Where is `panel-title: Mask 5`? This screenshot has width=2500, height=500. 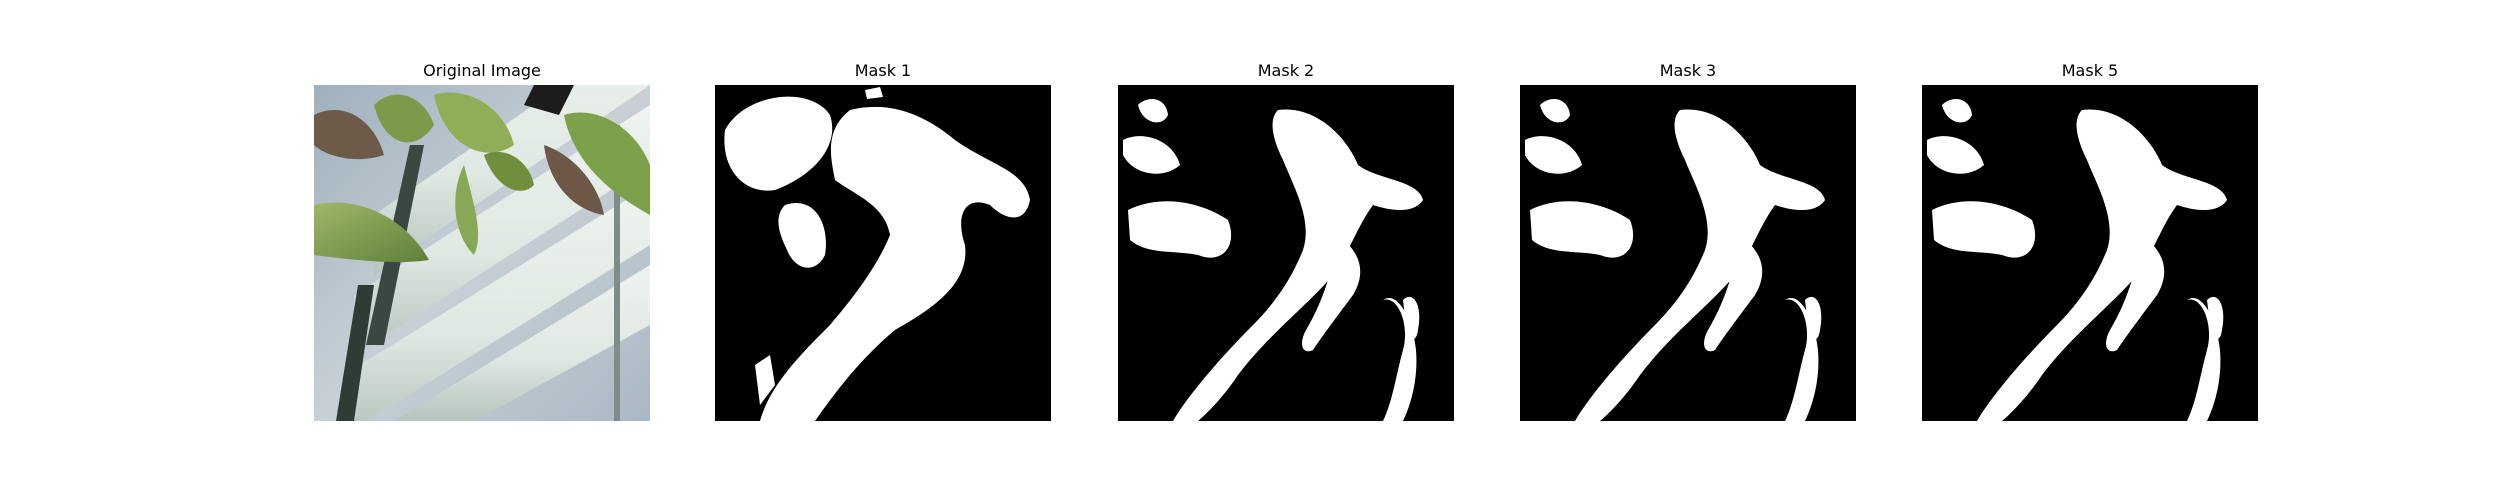 panel-title: Mask 5 is located at coordinates (2090, 70).